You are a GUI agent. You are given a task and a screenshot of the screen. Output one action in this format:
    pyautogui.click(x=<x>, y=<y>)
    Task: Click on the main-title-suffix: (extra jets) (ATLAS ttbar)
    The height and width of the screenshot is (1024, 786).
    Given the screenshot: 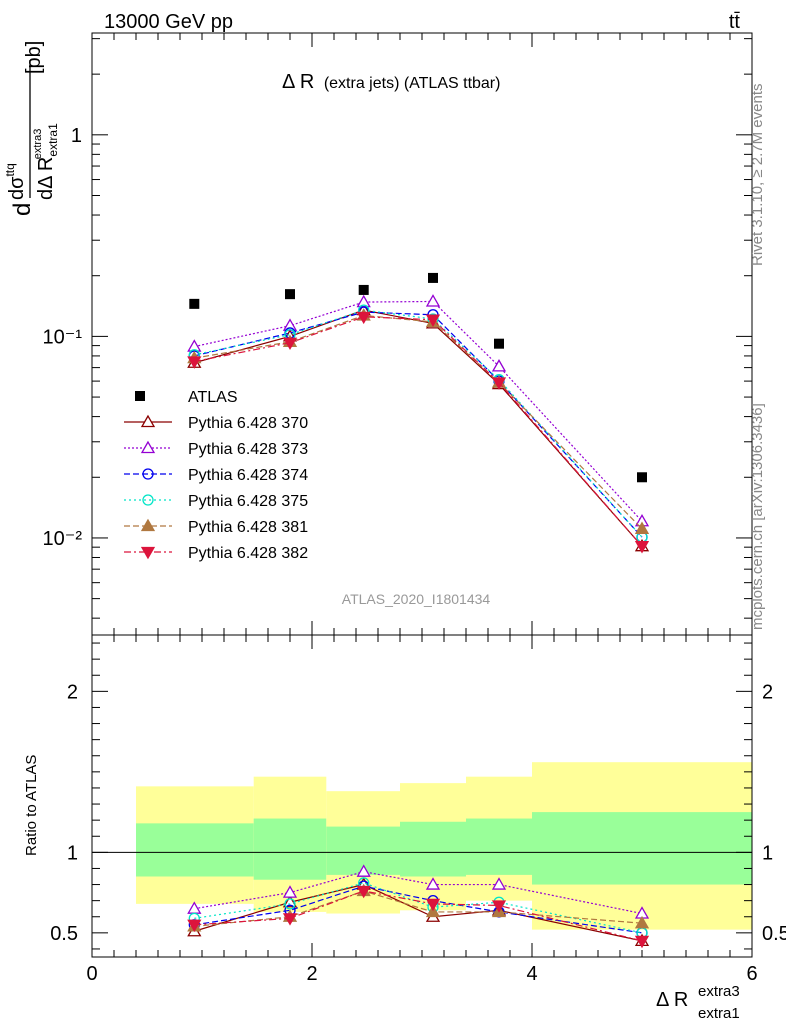 What is the action you would take?
    pyautogui.click(x=412, y=83)
    